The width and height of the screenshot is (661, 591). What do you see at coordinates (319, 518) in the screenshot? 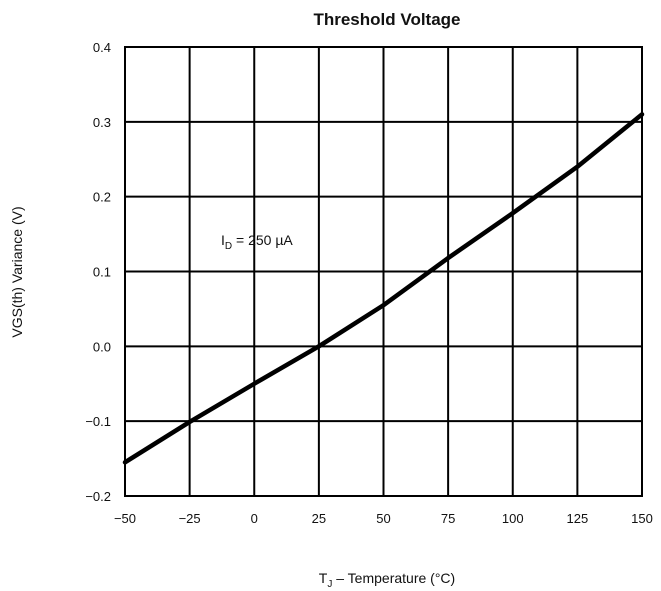
I see `x-tick-label: 25` at bounding box center [319, 518].